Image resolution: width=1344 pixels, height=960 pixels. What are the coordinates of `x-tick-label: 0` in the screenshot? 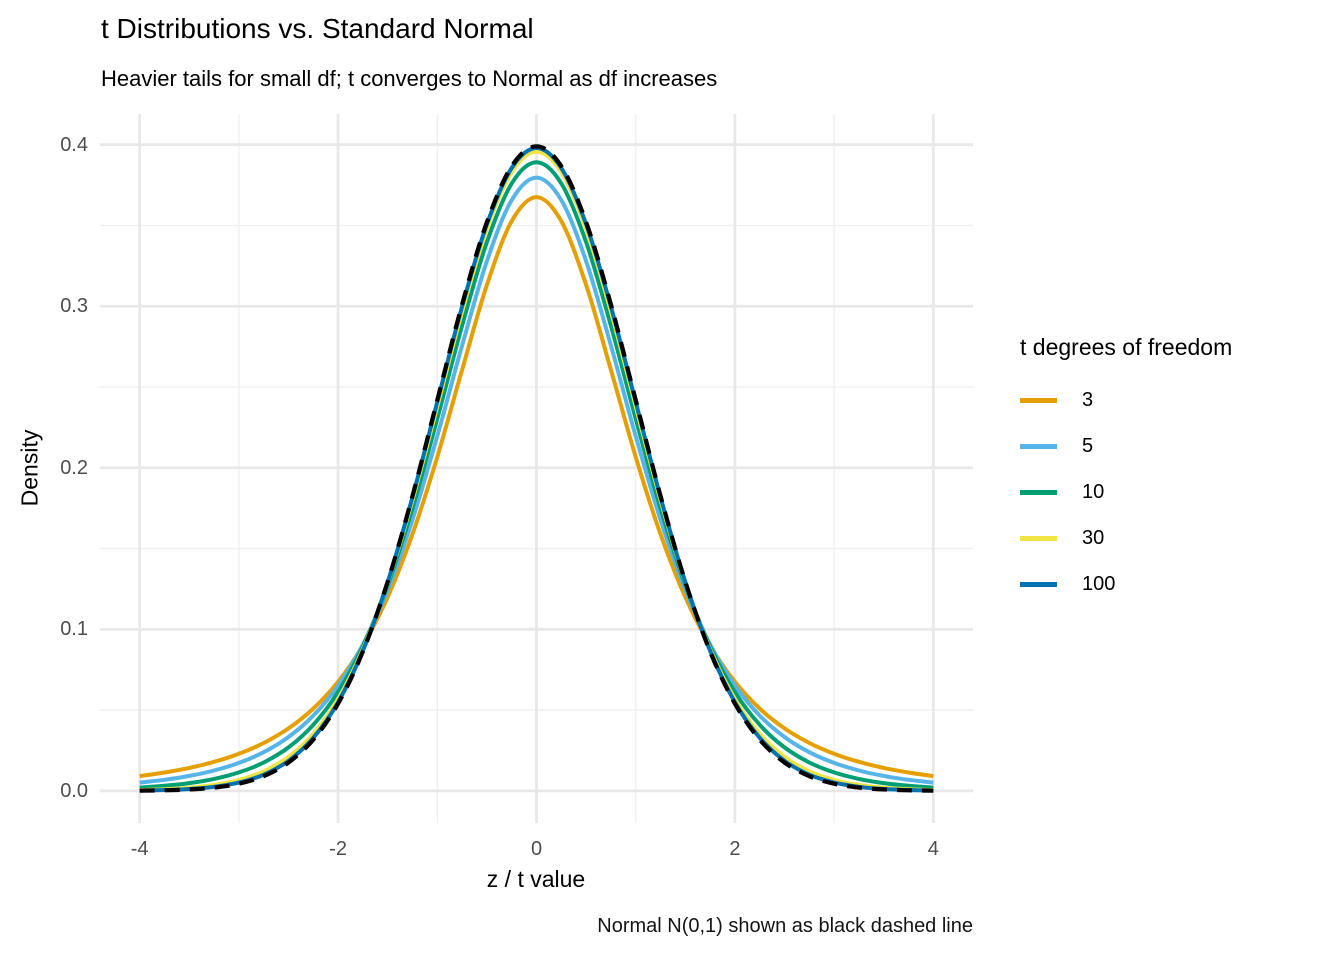 It's located at (536, 849).